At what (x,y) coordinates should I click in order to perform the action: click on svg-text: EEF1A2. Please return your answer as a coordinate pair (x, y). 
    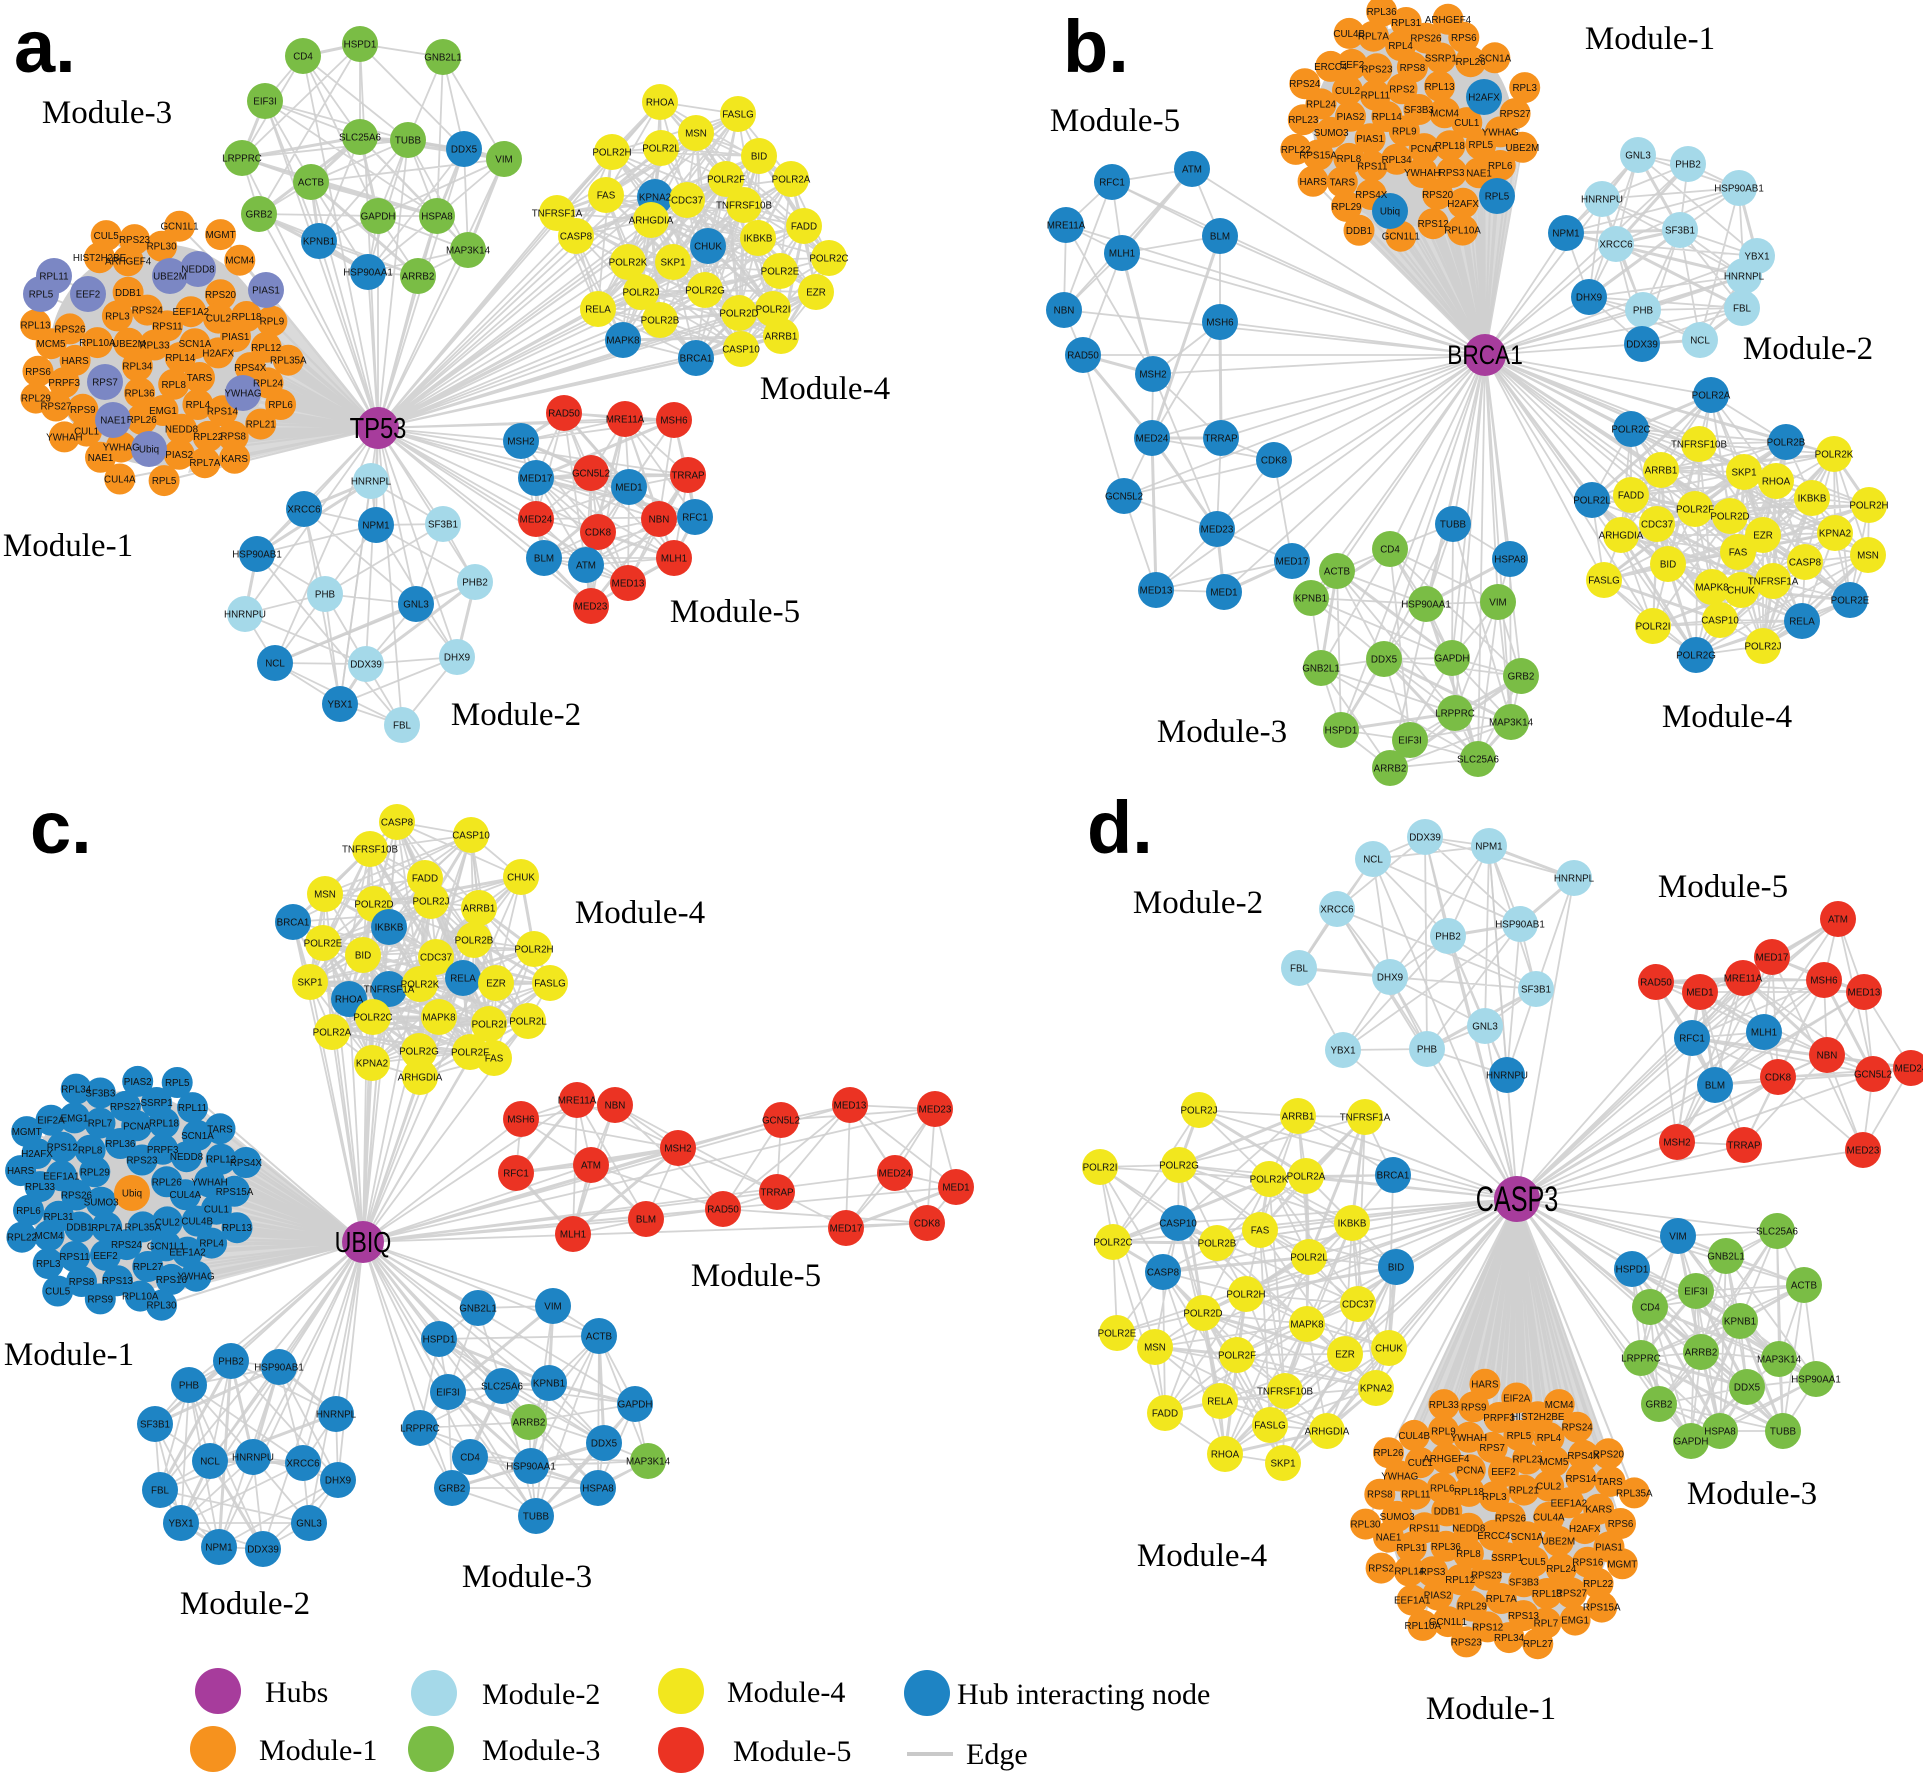
    Looking at the image, I should click on (187, 1253).